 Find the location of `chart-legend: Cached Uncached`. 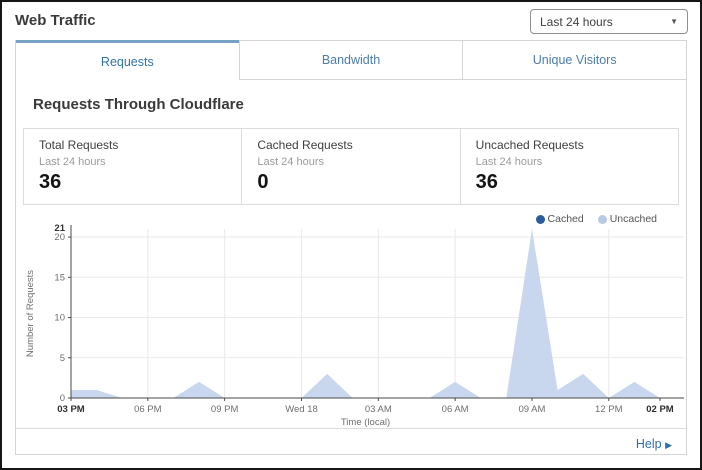

chart-legend: Cached Uncached is located at coordinates (596, 219).